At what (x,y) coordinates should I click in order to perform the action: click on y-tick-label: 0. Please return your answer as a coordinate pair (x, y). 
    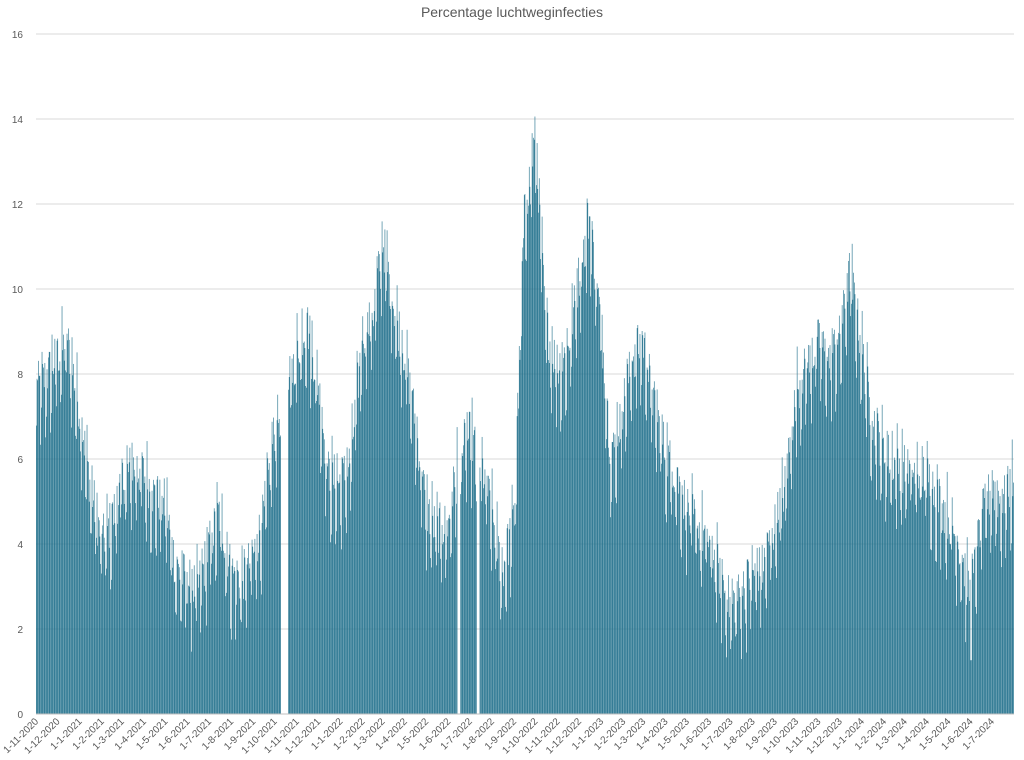
    Looking at the image, I should click on (20, 715).